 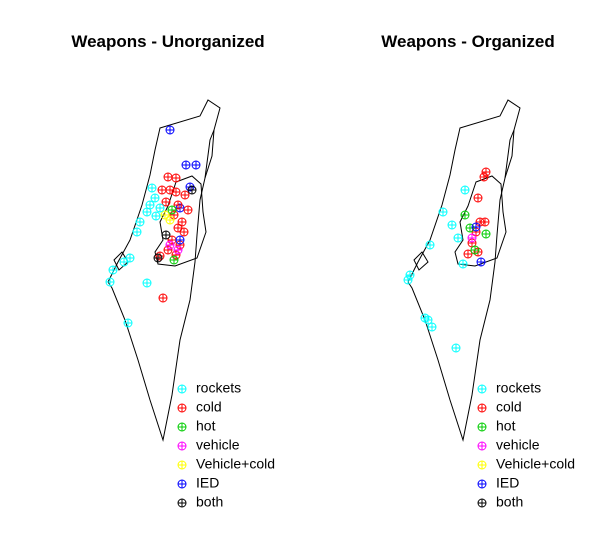 I want to click on panel-title: Weapons - Unorganized, so click(x=167, y=41).